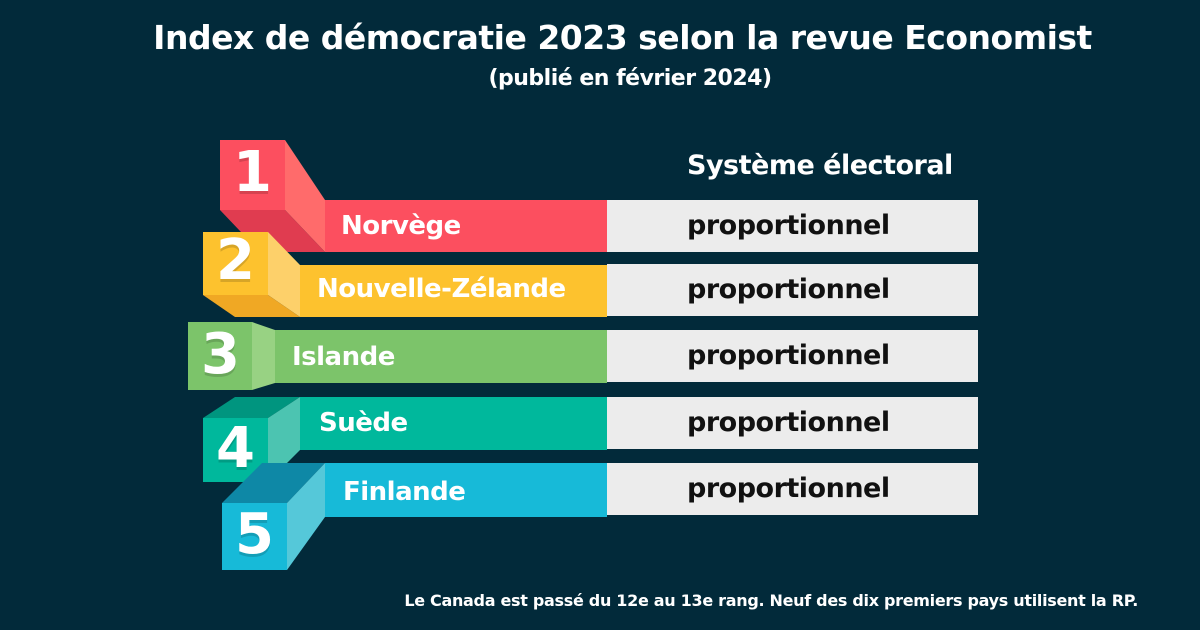  I want to click on rank-number-2: 2, so click(235, 260).